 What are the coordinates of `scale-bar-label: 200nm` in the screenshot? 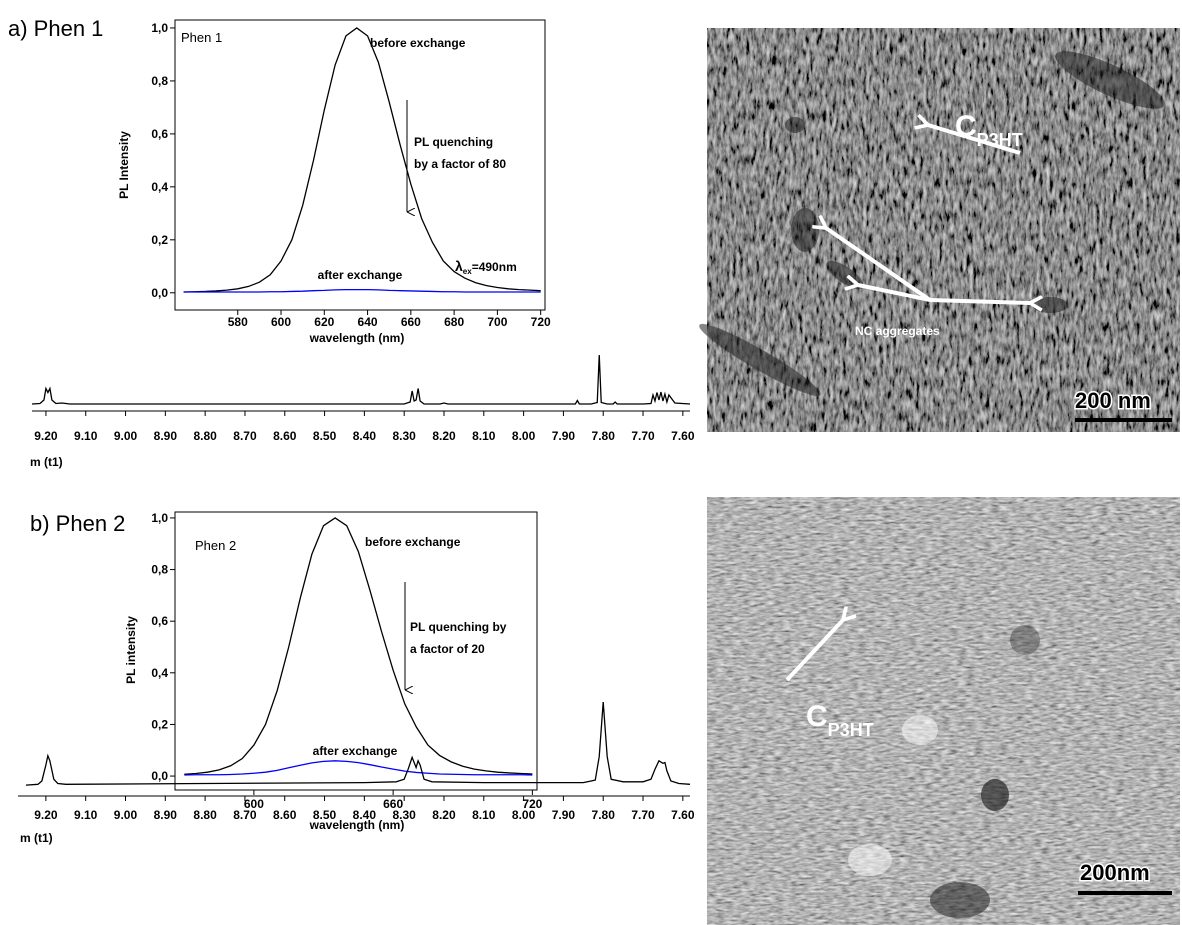 It's located at (1115, 872).